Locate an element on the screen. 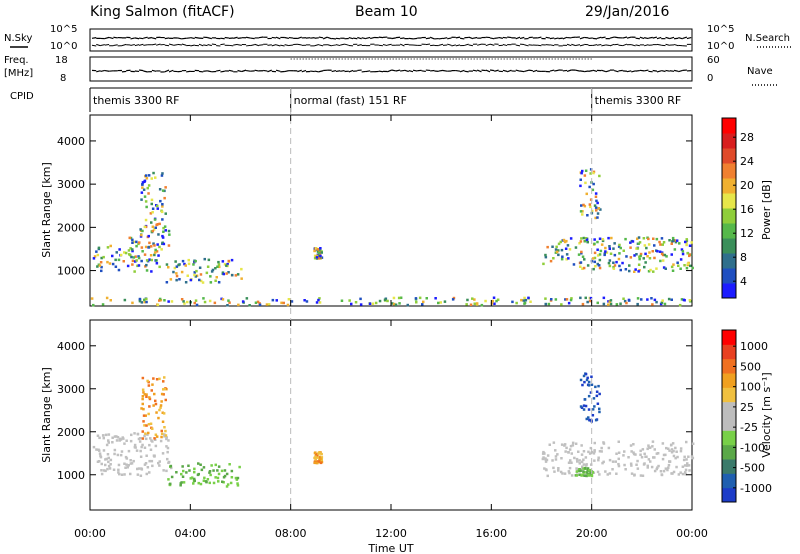  colorbar-tick-label: 4 is located at coordinates (743, 281).